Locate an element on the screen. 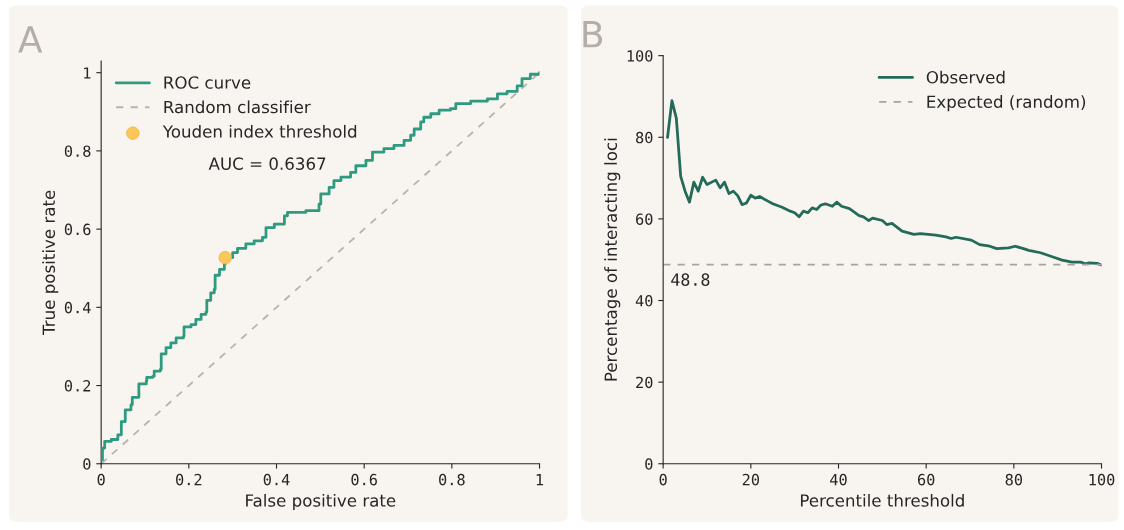 This screenshot has width=1124, height=530. legend-label: Observed is located at coordinates (965, 77).